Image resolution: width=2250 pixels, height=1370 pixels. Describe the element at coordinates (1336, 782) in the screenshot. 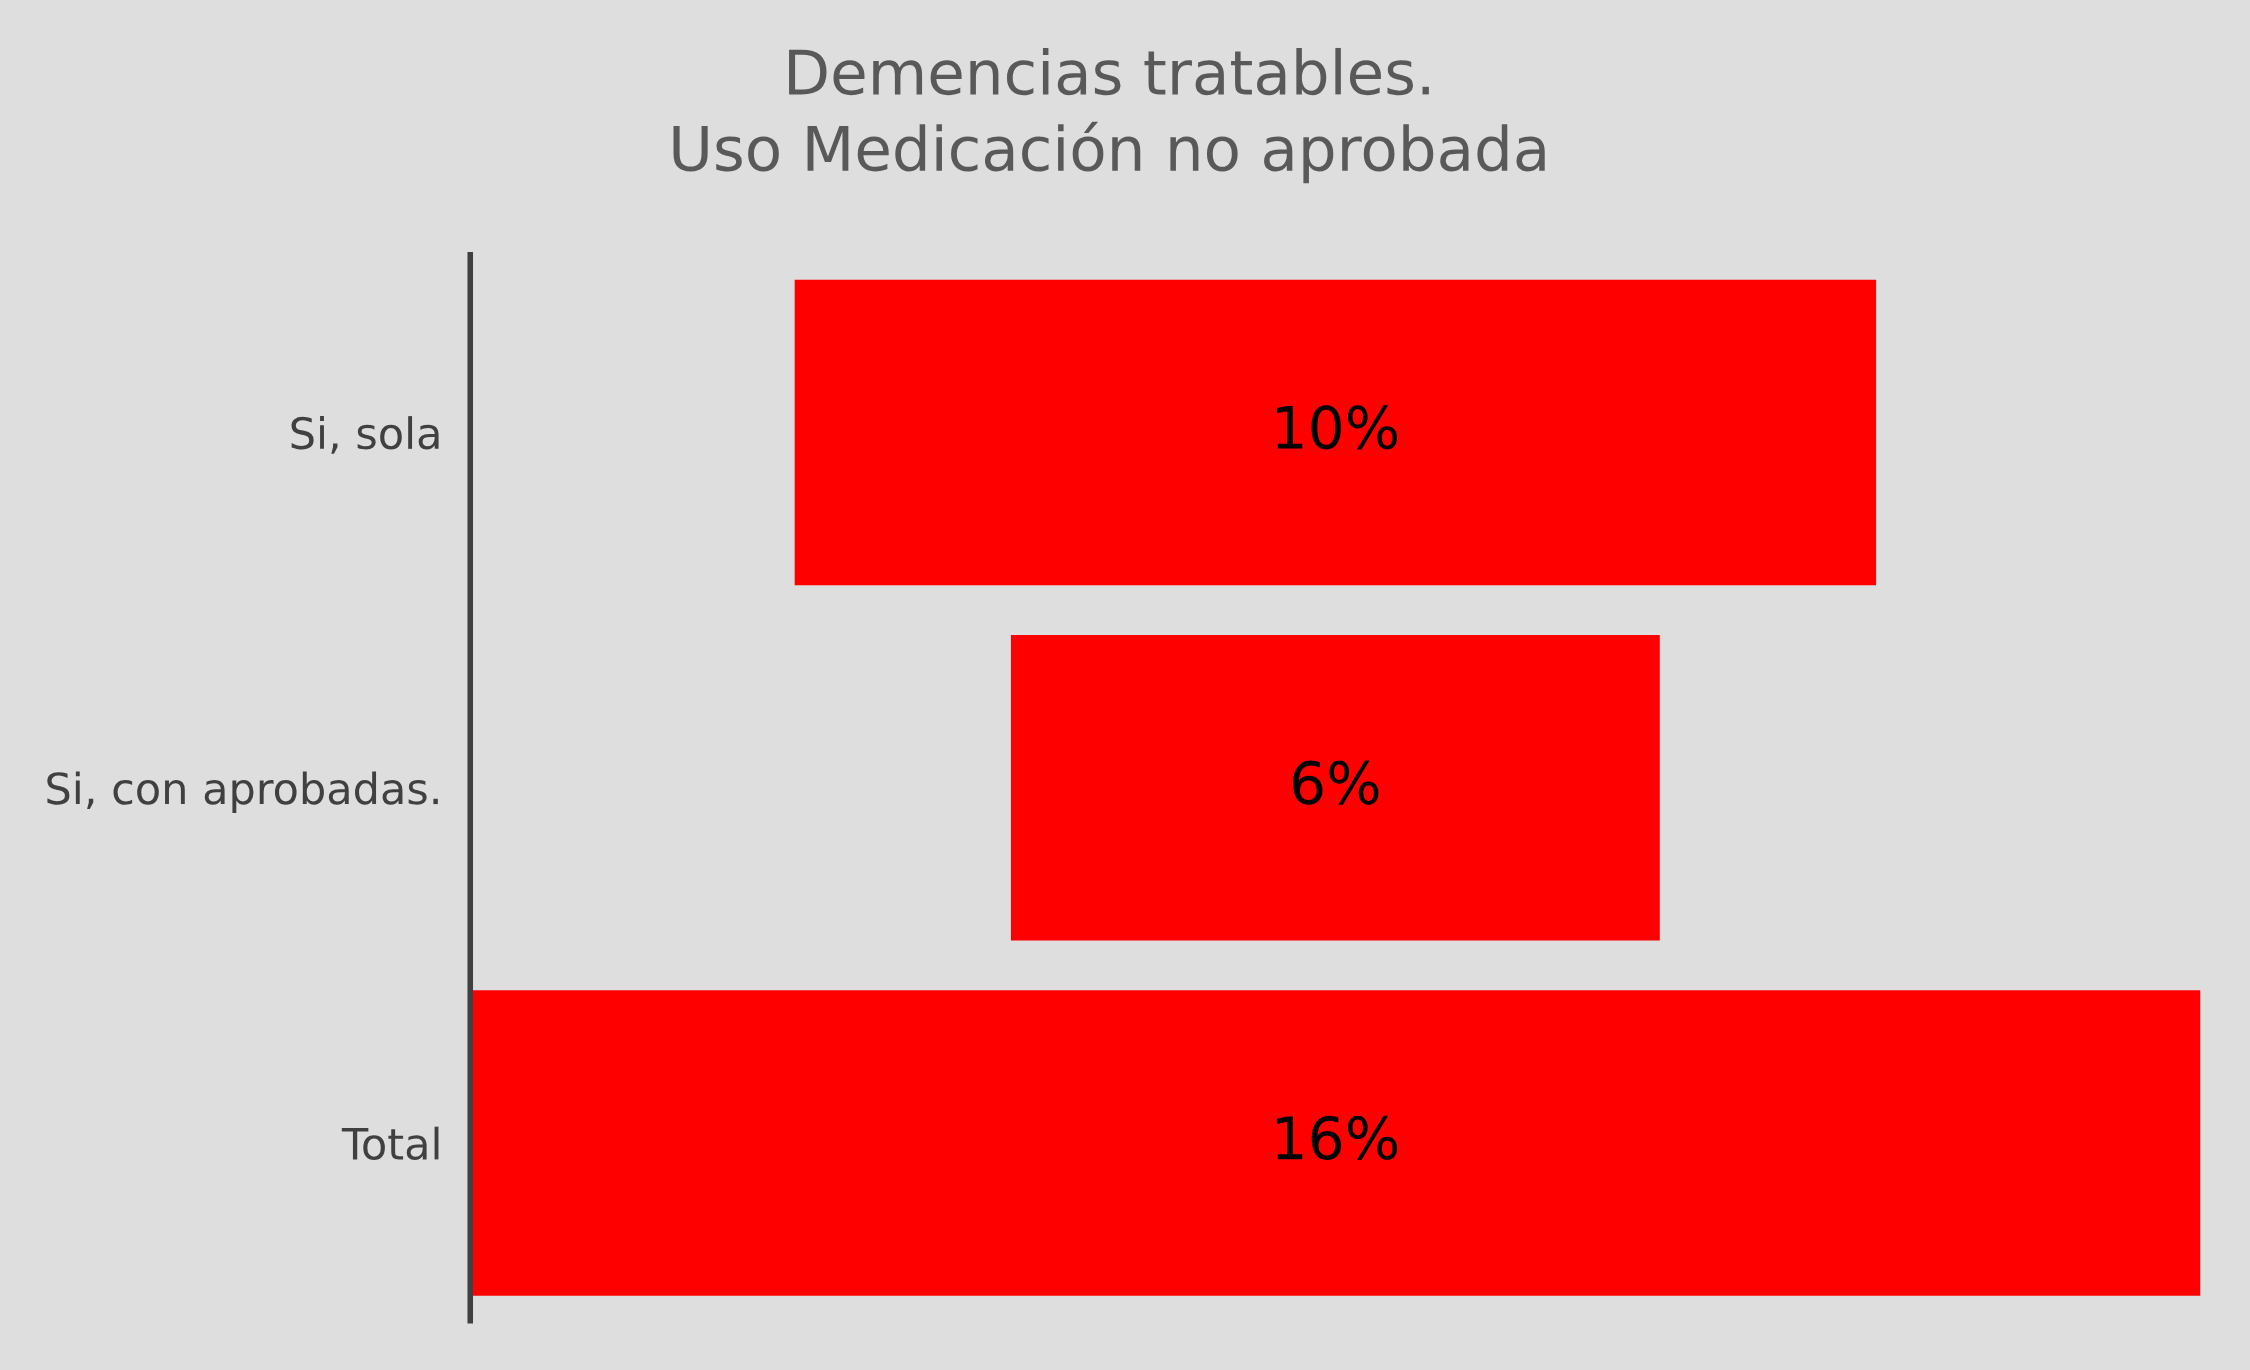

I see `data-label: 6%` at that location.